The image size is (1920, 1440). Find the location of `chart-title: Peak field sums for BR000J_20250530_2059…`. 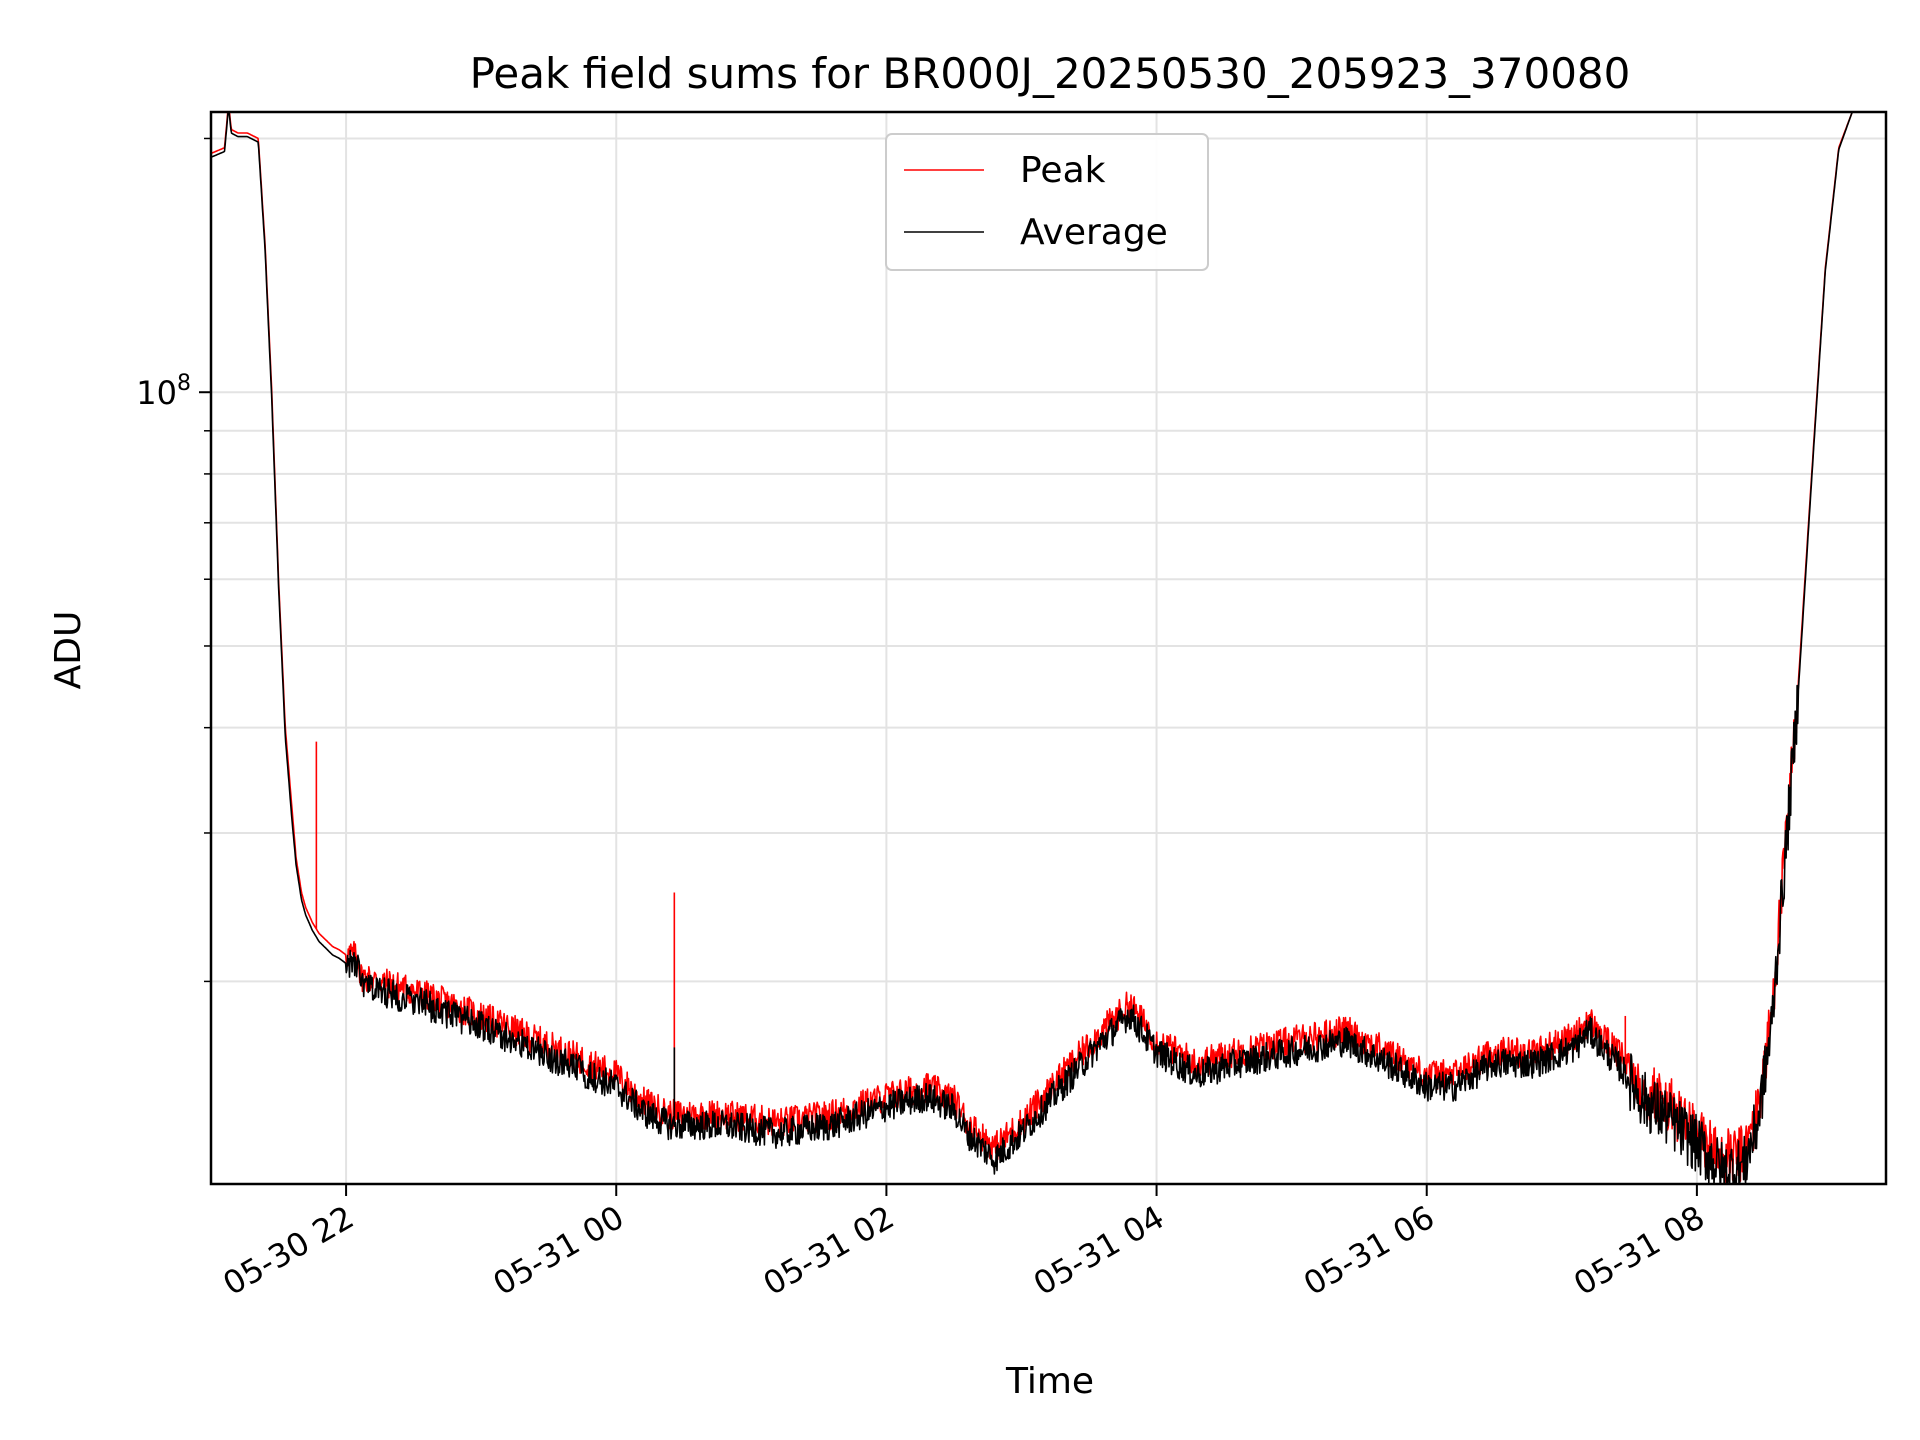

chart-title: Peak field sums for BR000J_20250530_2059… is located at coordinates (1050, 73).